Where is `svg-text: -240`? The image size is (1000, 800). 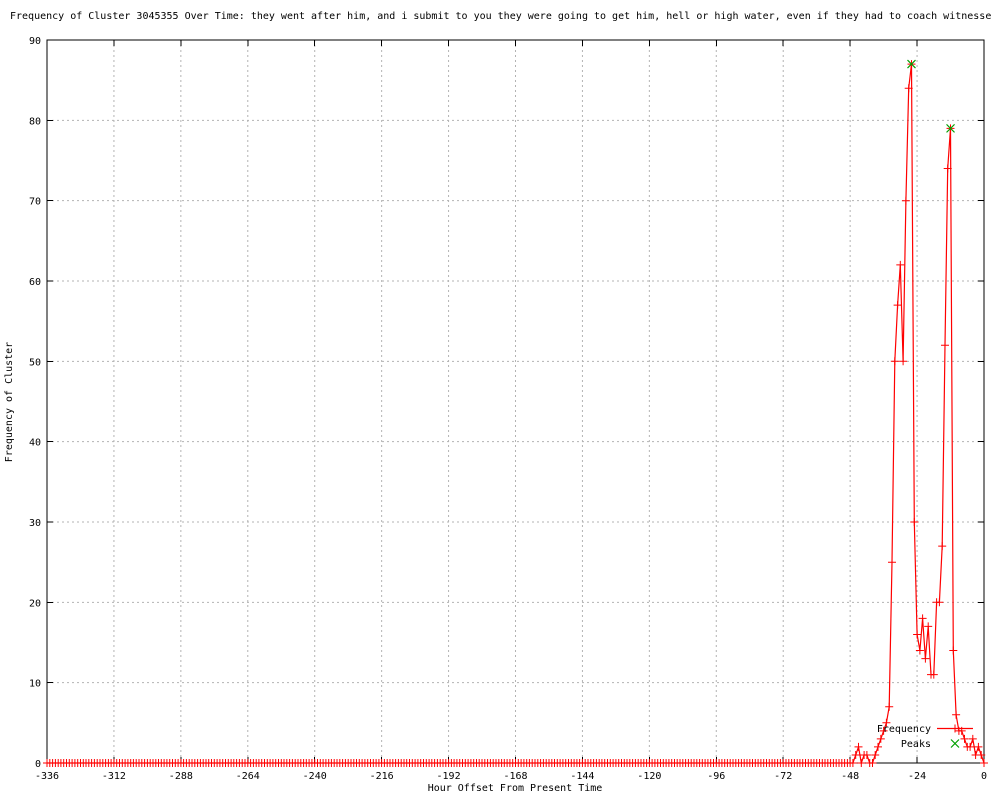 svg-text: -240 is located at coordinates (315, 776).